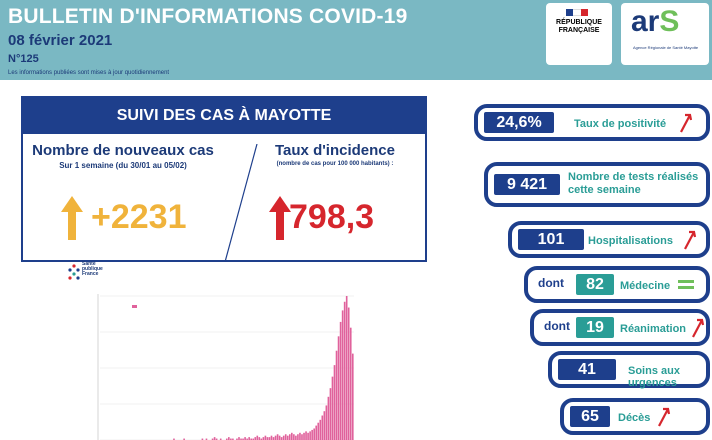  I want to click on panel-title: SUIVI DES CAS À MAYOTTE, so click(224, 116).